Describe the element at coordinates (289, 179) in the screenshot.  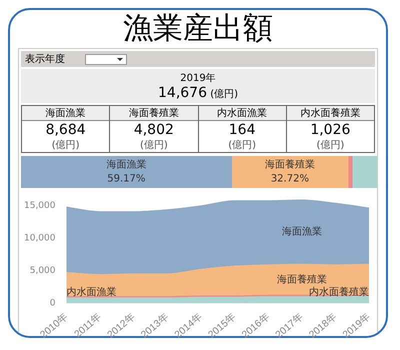
I see `data-label: 32.72%` at that location.